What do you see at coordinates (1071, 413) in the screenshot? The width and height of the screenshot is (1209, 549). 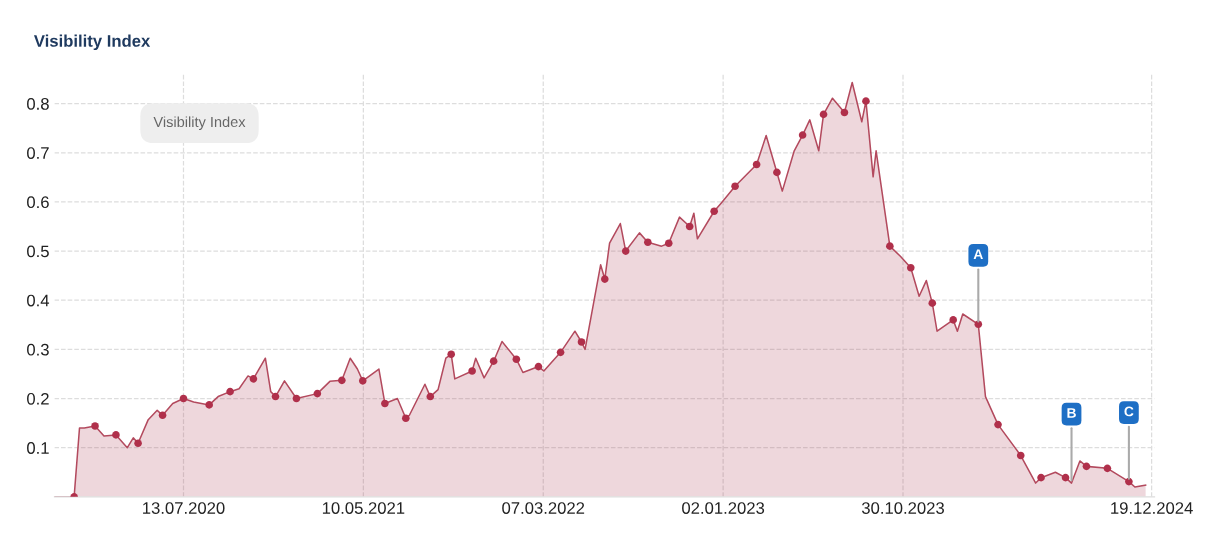 I see `annotation: B` at bounding box center [1071, 413].